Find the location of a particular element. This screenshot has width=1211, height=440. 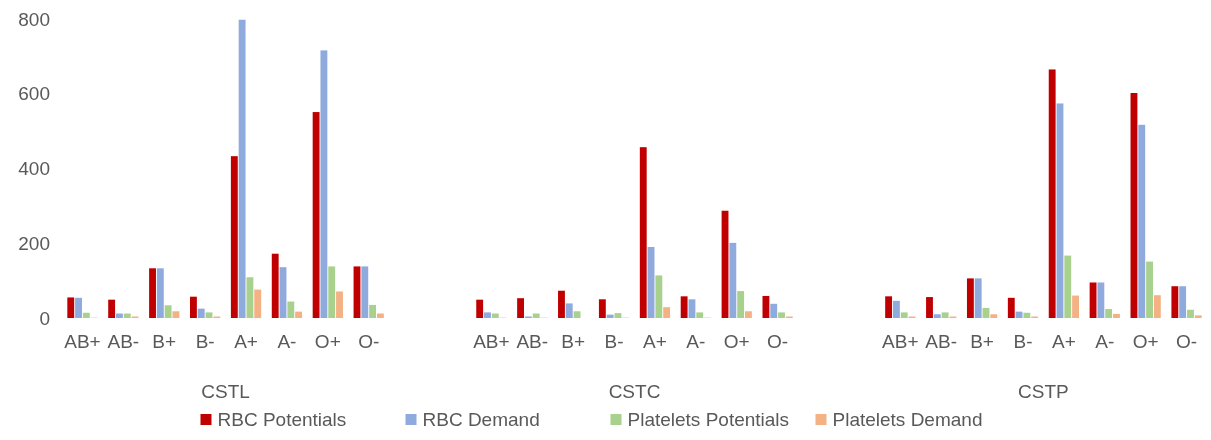

legend-label: Platelets Potentials is located at coordinates (708, 419).